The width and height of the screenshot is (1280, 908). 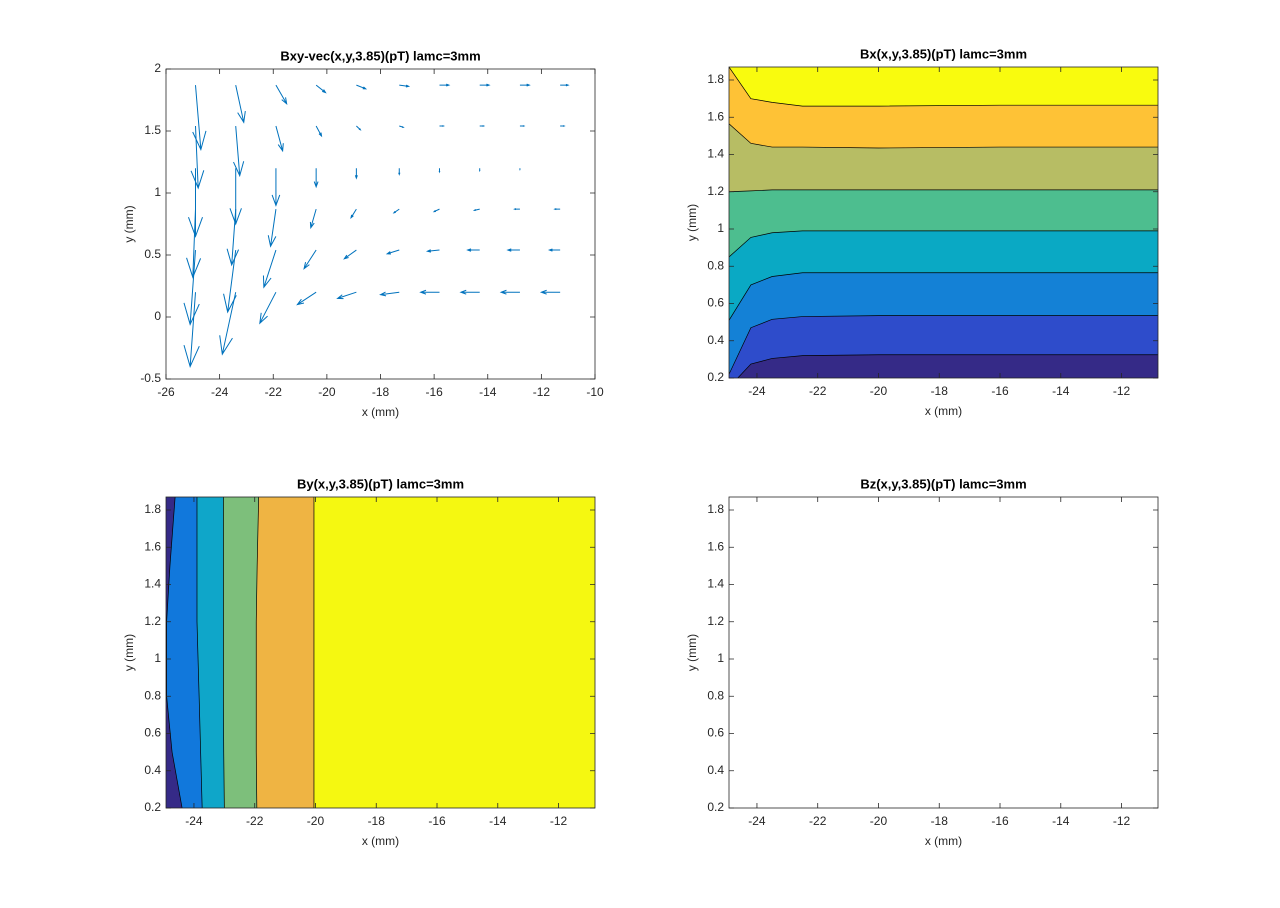 I want to click on chart-title: By(x,y,3.85)(pT) lamc=3mm, so click(x=380, y=483).